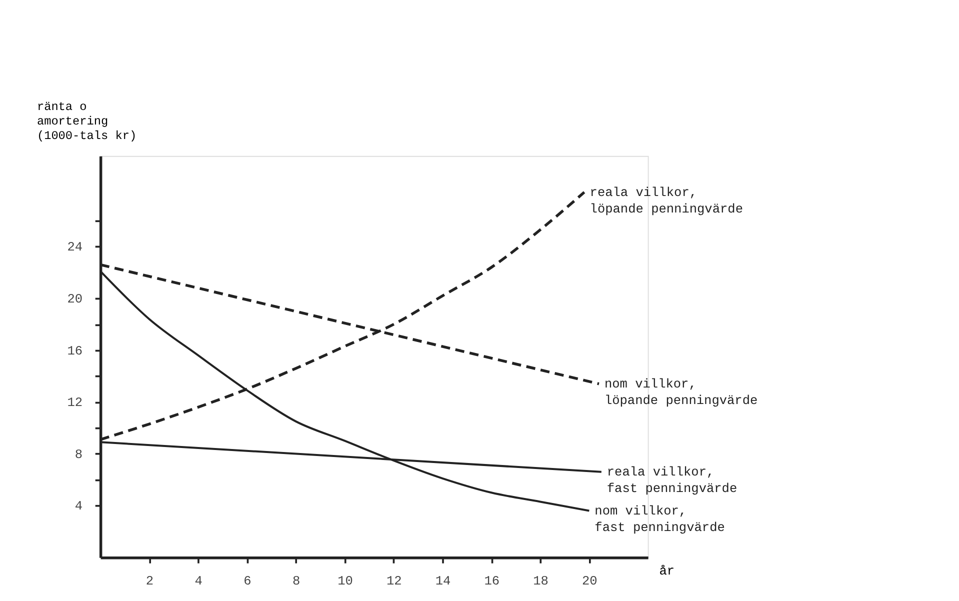 The width and height of the screenshot is (959, 601). I want to click on x-tick-label: 10, so click(345, 580).